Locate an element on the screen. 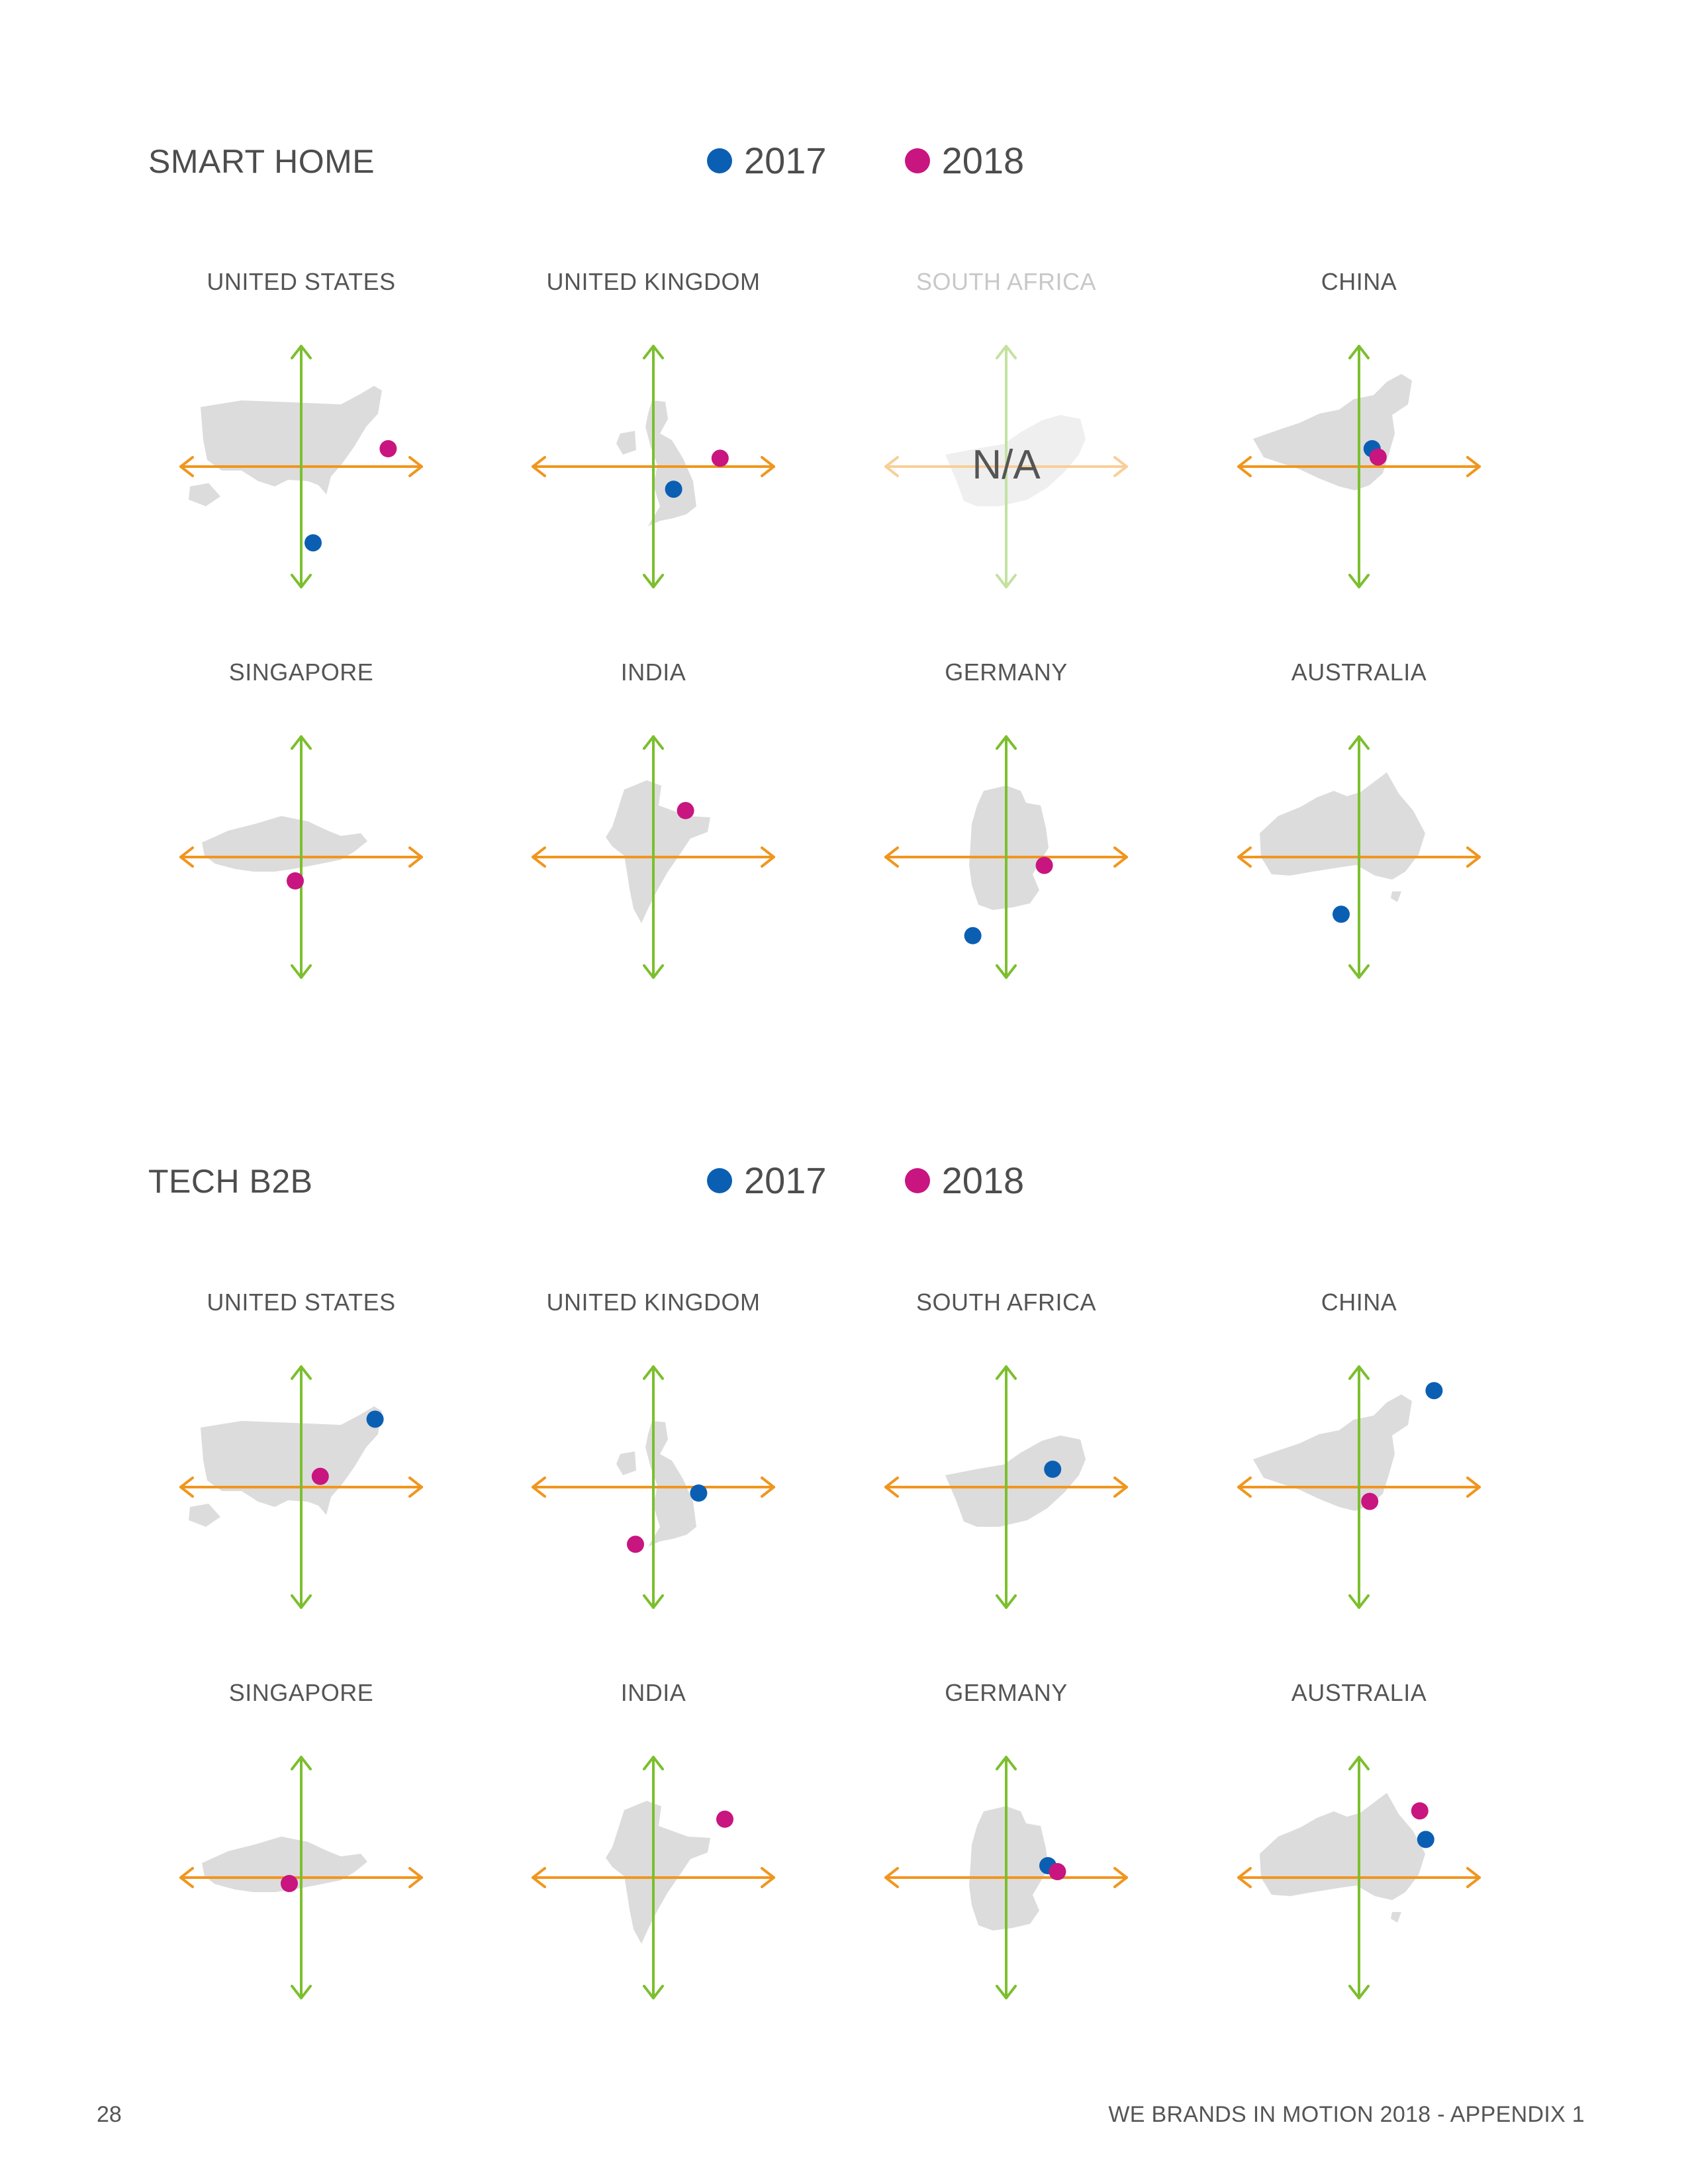 The height and width of the screenshot is (2184, 1688). panel-title: CHINA is located at coordinates (1359, 281).